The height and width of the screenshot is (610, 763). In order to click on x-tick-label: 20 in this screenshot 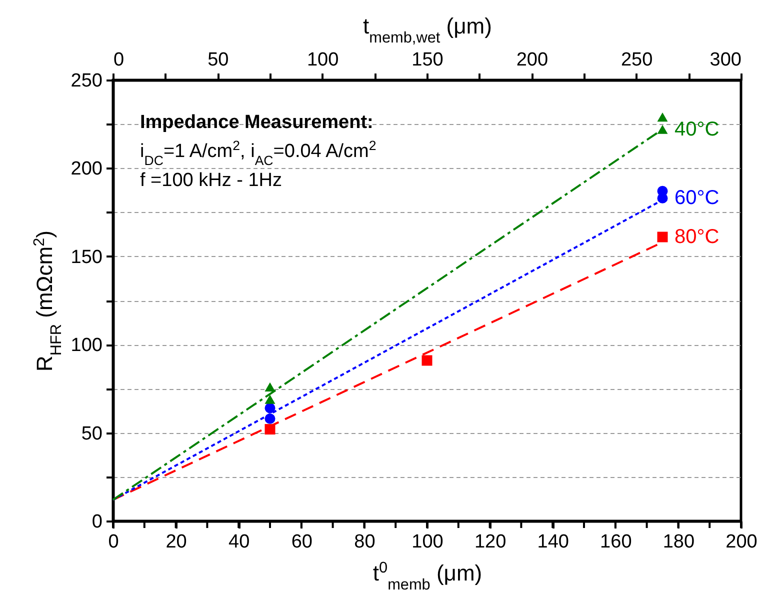, I will do `click(176, 542)`.